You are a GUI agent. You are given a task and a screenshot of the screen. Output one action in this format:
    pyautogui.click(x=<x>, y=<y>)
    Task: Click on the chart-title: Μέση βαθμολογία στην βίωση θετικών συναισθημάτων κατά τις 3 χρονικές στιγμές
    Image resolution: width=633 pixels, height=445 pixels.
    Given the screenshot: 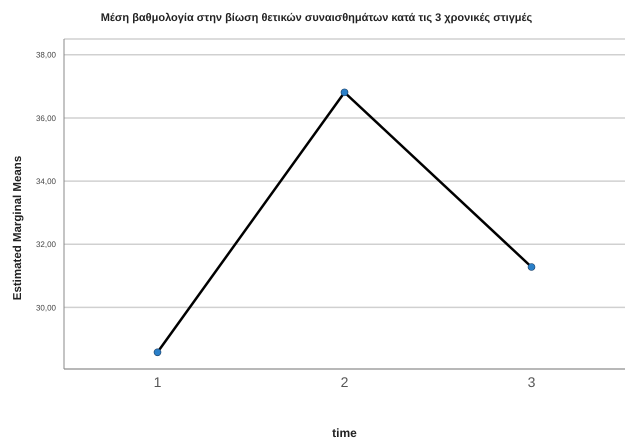 What is the action you would take?
    pyautogui.click(x=317, y=18)
    